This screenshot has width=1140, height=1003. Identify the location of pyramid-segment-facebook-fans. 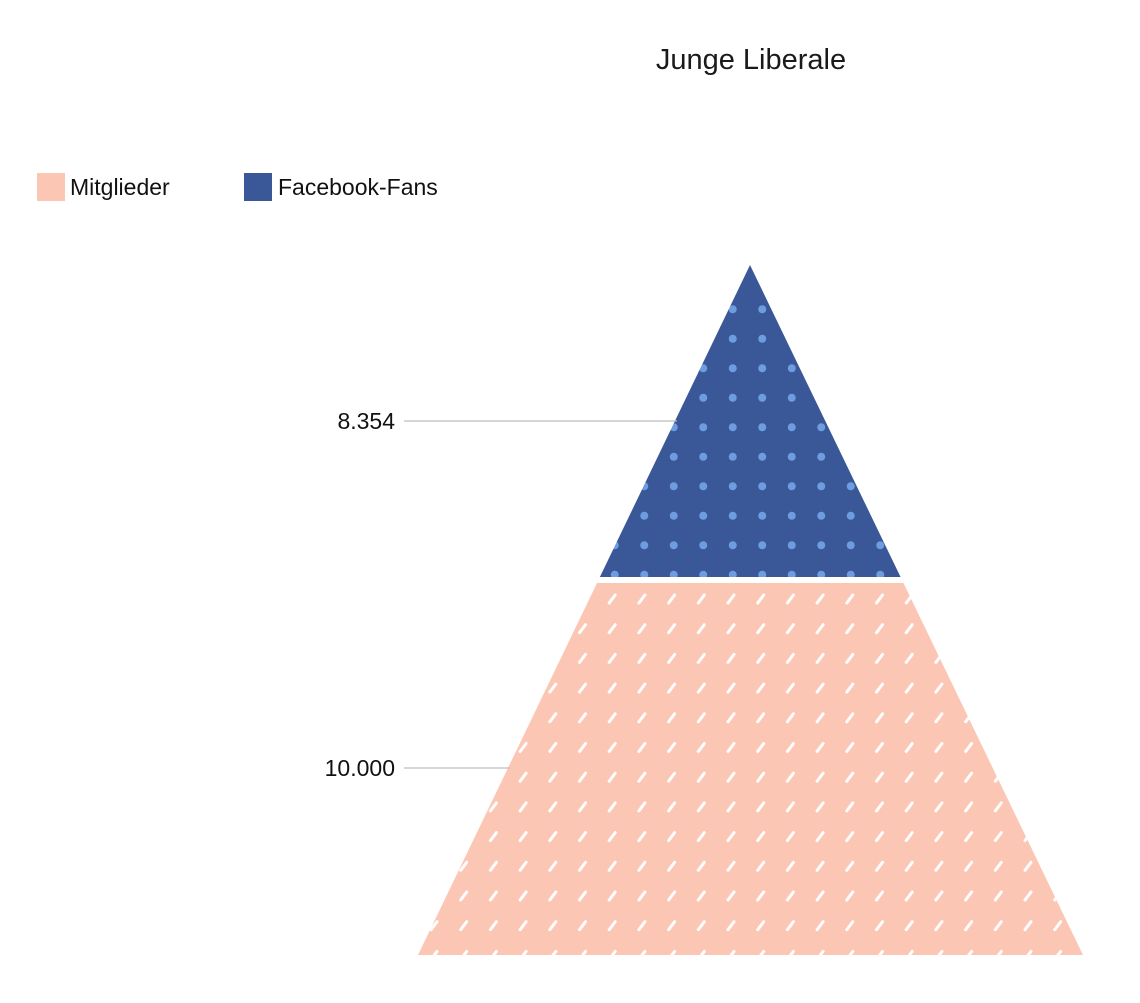
(750, 421).